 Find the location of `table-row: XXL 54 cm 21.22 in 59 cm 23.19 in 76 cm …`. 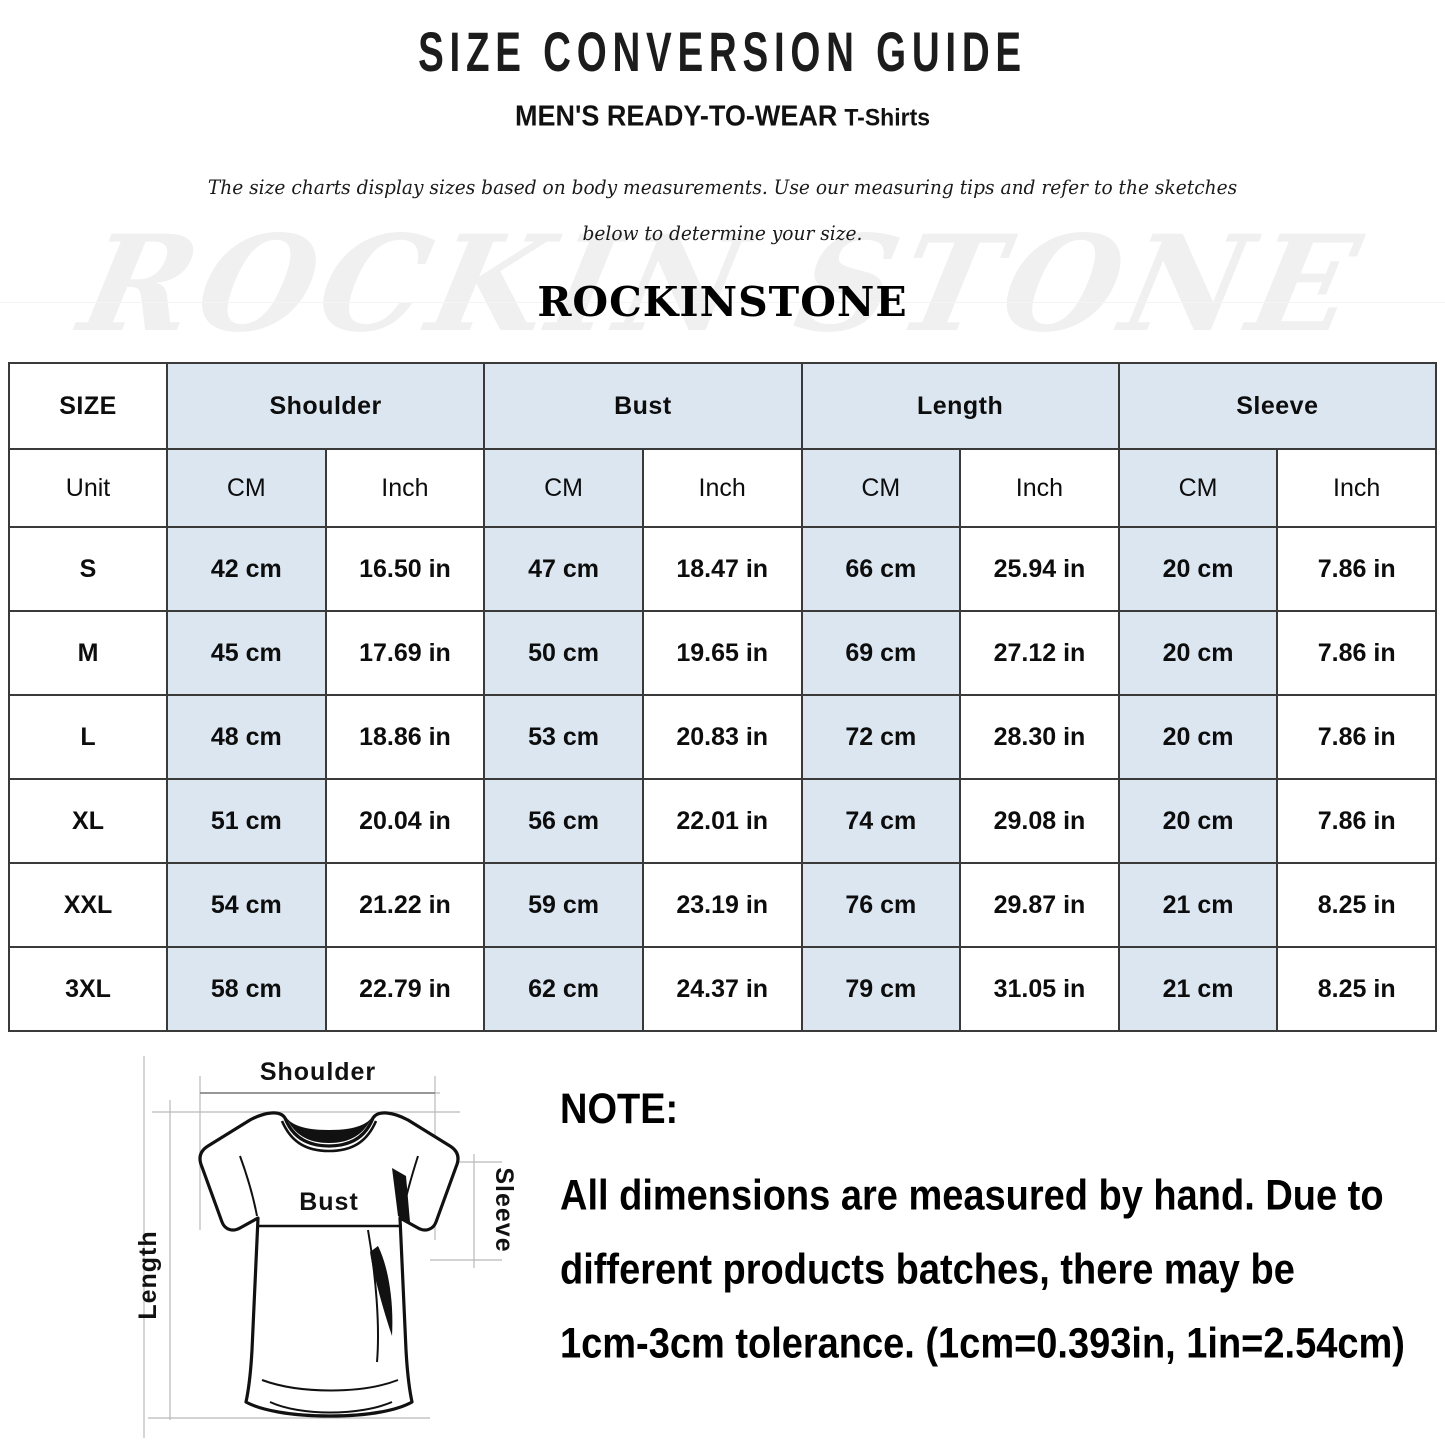

table-row: XXL 54 cm 21.22 in 59 cm 23.19 in 76 cm … is located at coordinates (722, 905).